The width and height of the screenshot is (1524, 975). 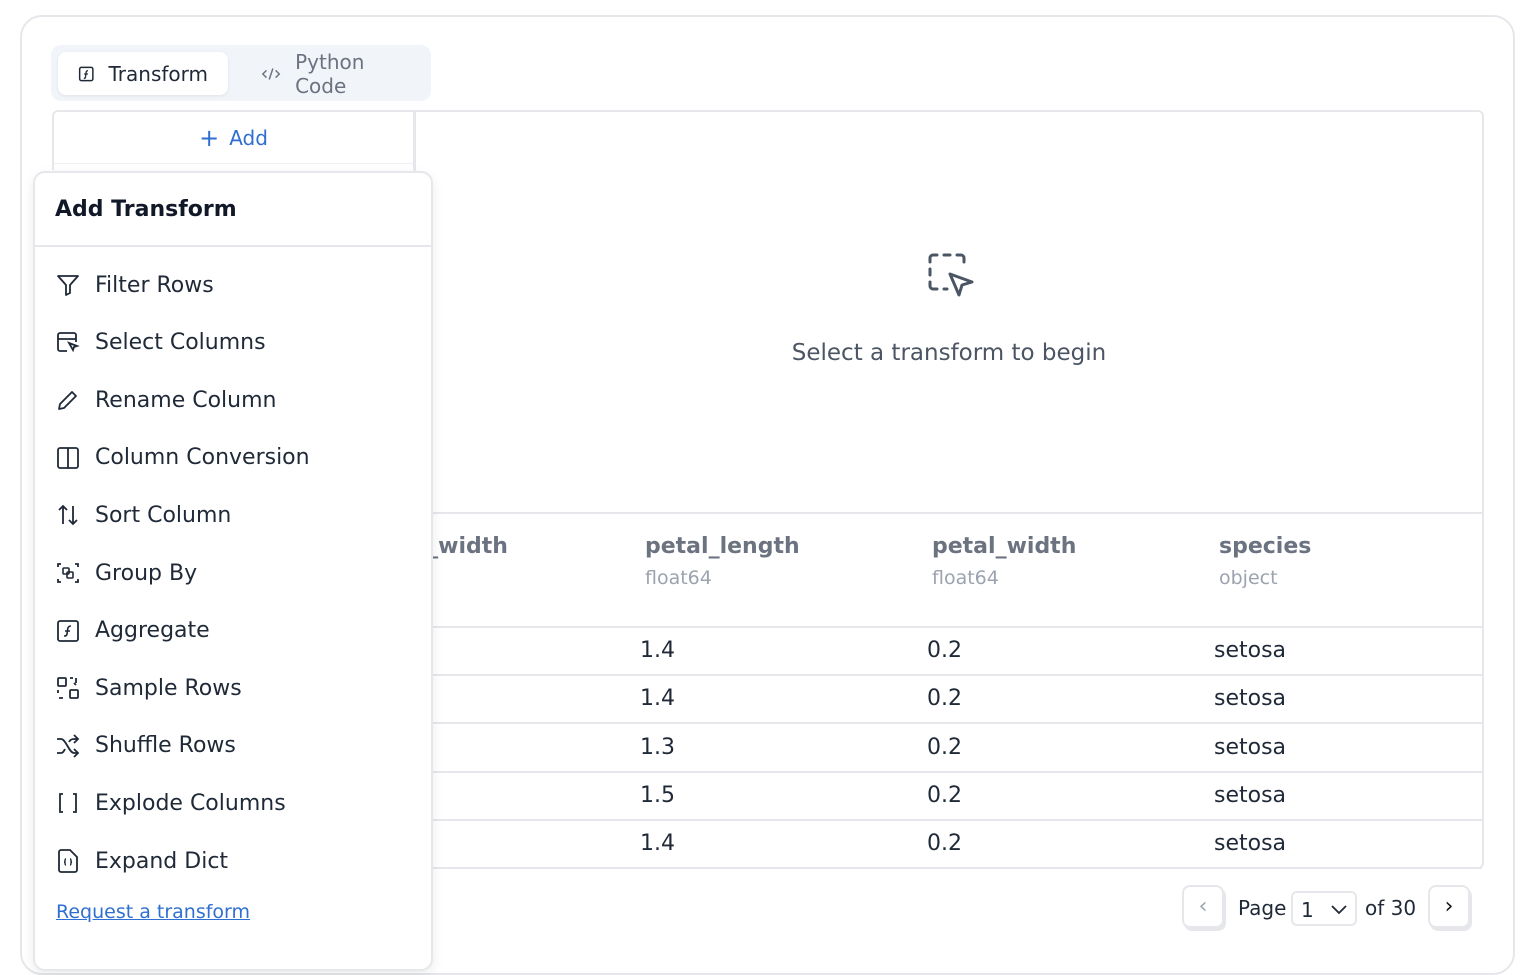 What do you see at coordinates (68, 688) in the screenshot?
I see `sample-icon` at bounding box center [68, 688].